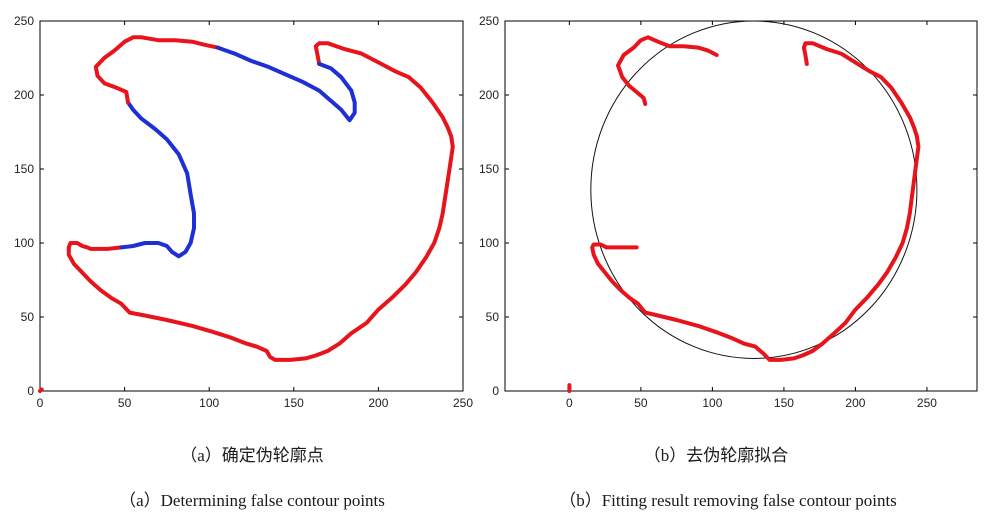 The width and height of the screenshot is (1000, 529). I want to click on panel-a-caption-en: （a）Determining false contour points, so click(252, 500).